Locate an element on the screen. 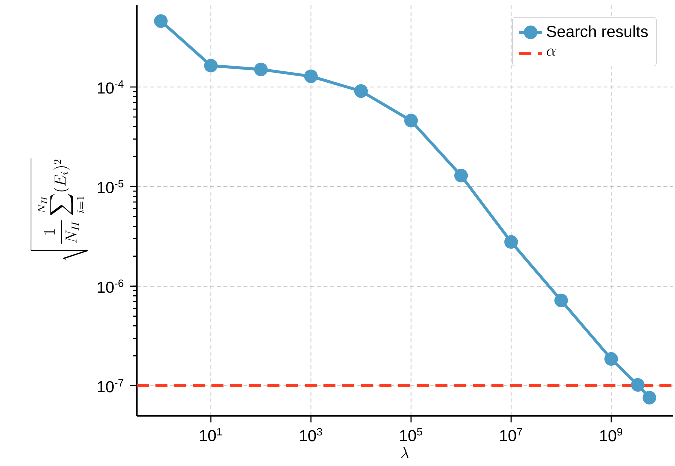 This screenshot has width=675, height=466. y-tick-label: 10$^{-5}$ is located at coordinates (111, 187).